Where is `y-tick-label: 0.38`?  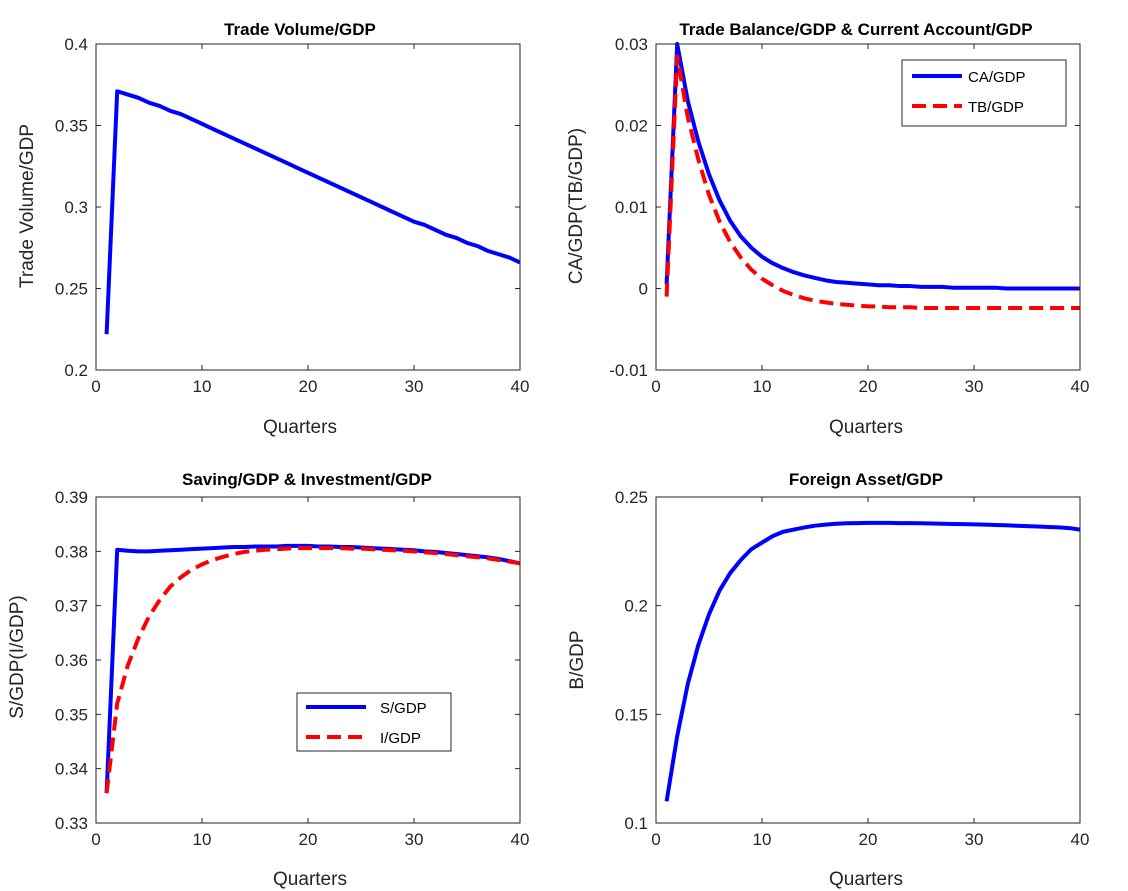
y-tick-label: 0.38 is located at coordinates (71, 551).